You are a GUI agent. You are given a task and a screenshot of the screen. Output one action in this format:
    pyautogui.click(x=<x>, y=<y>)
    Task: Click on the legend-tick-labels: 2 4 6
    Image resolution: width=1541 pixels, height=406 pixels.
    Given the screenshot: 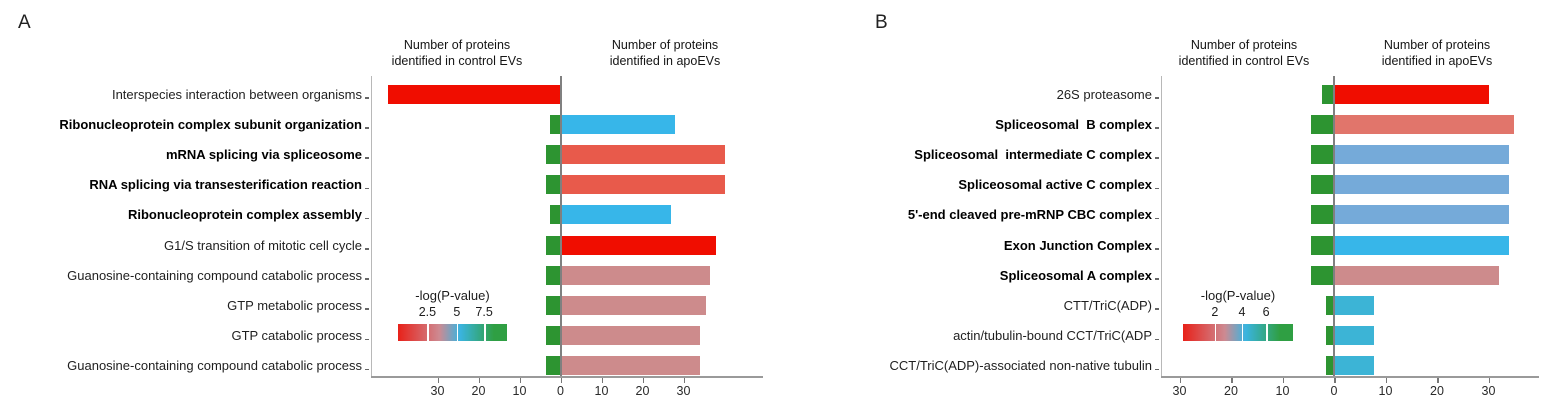 What is the action you would take?
    pyautogui.click(x=1238, y=313)
    